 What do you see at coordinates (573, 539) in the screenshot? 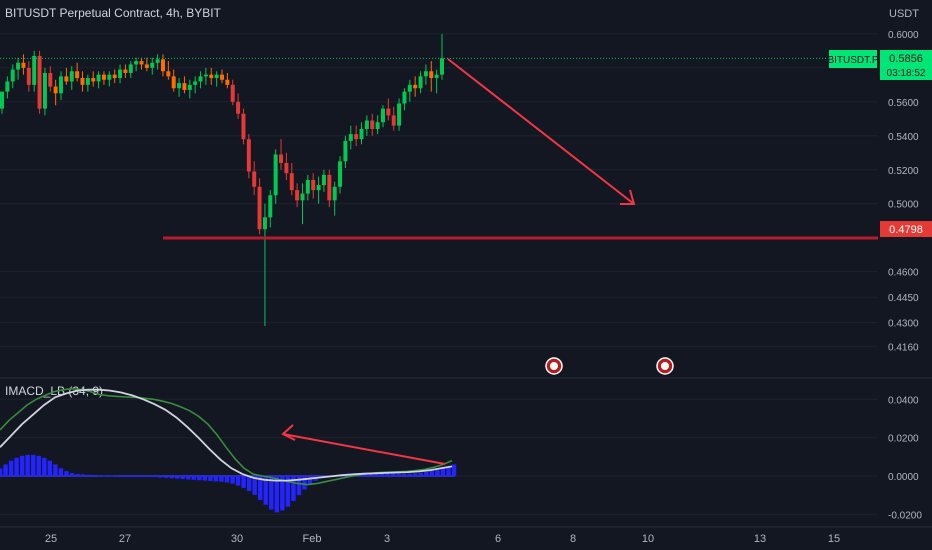
I see `time-tick-label: 8` at bounding box center [573, 539].